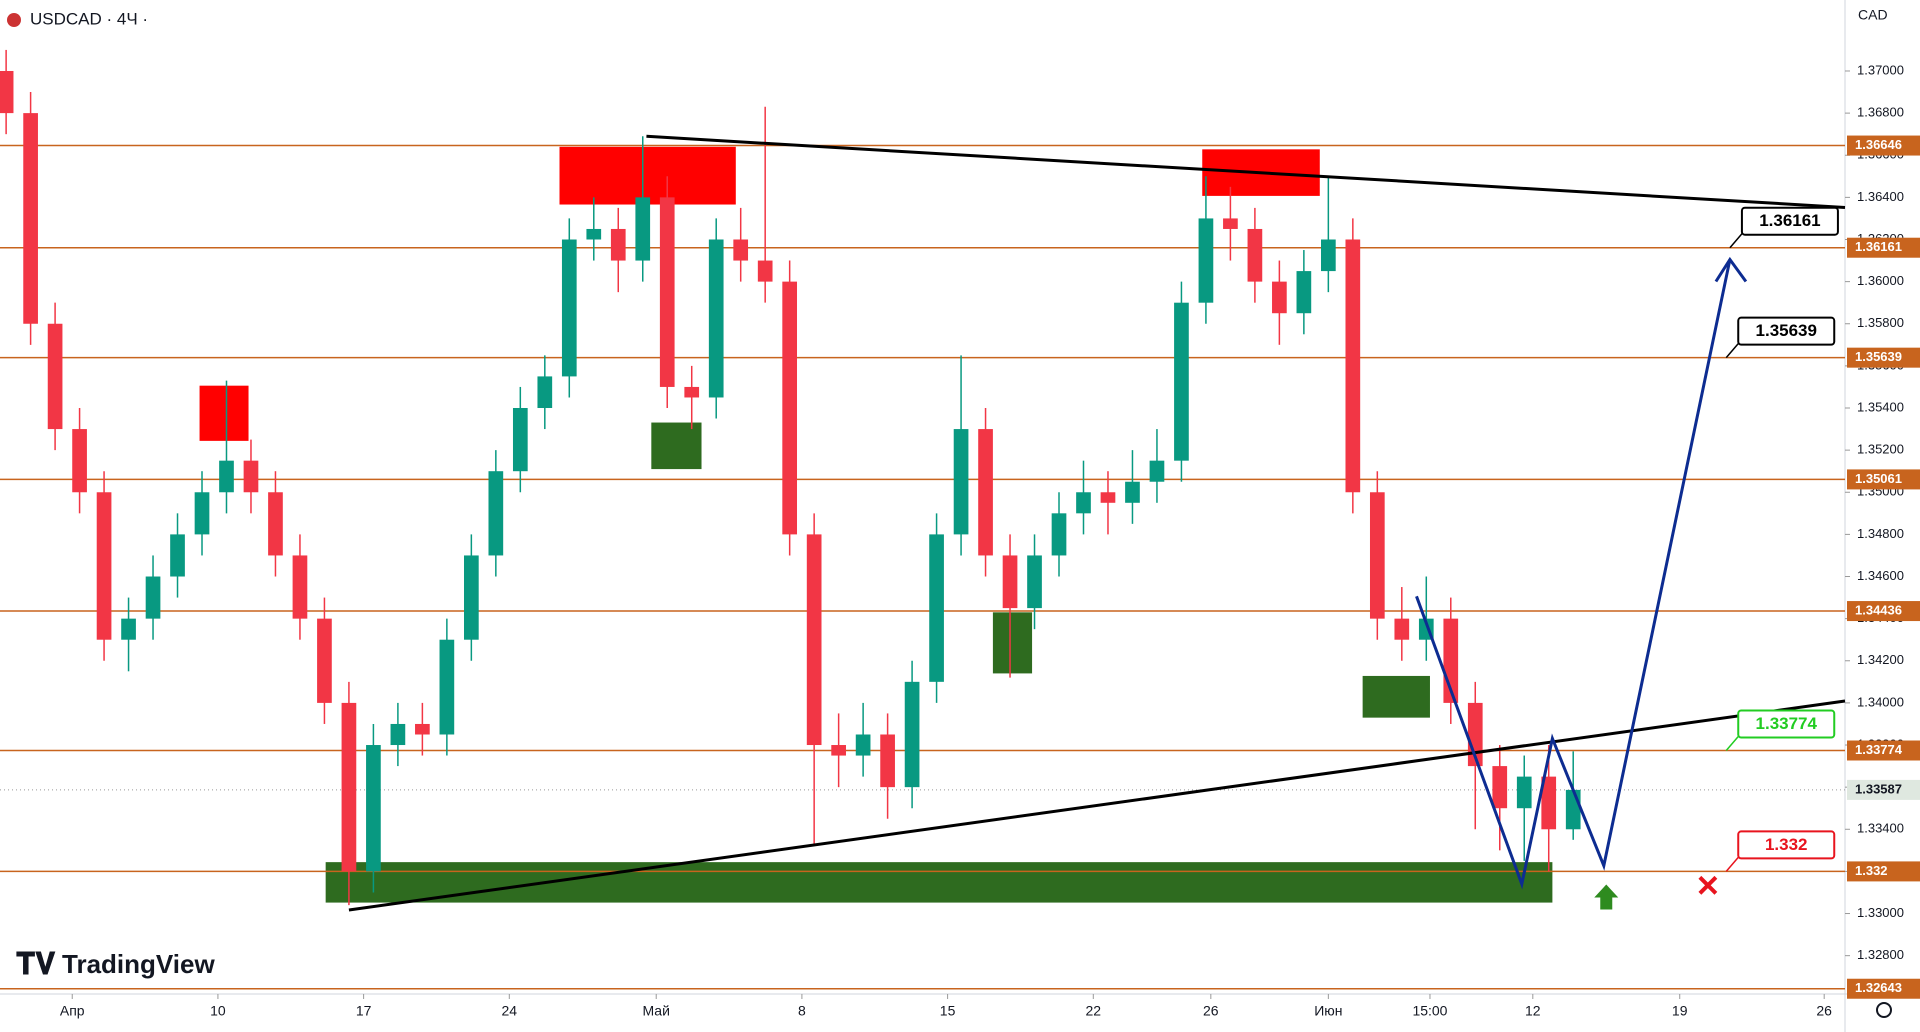 This screenshot has width=1920, height=1032. I want to click on buy-marker, so click(1606, 897).